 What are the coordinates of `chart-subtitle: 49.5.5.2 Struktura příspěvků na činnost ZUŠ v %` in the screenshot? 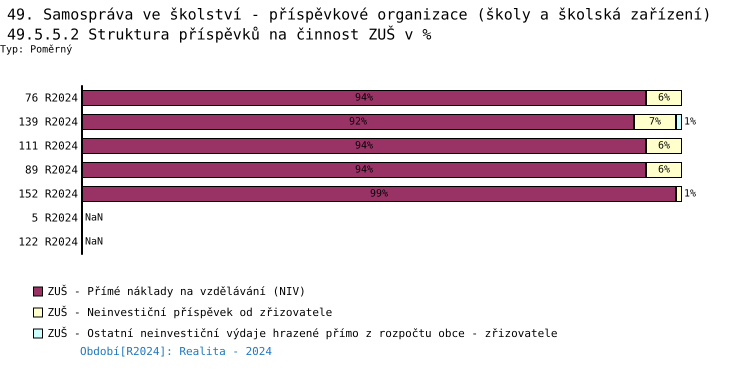 It's located at (219, 35).